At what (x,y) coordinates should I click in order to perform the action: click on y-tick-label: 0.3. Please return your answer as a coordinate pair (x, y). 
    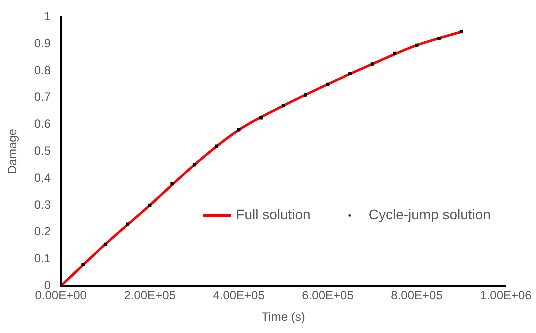
    Looking at the image, I should click on (43, 205).